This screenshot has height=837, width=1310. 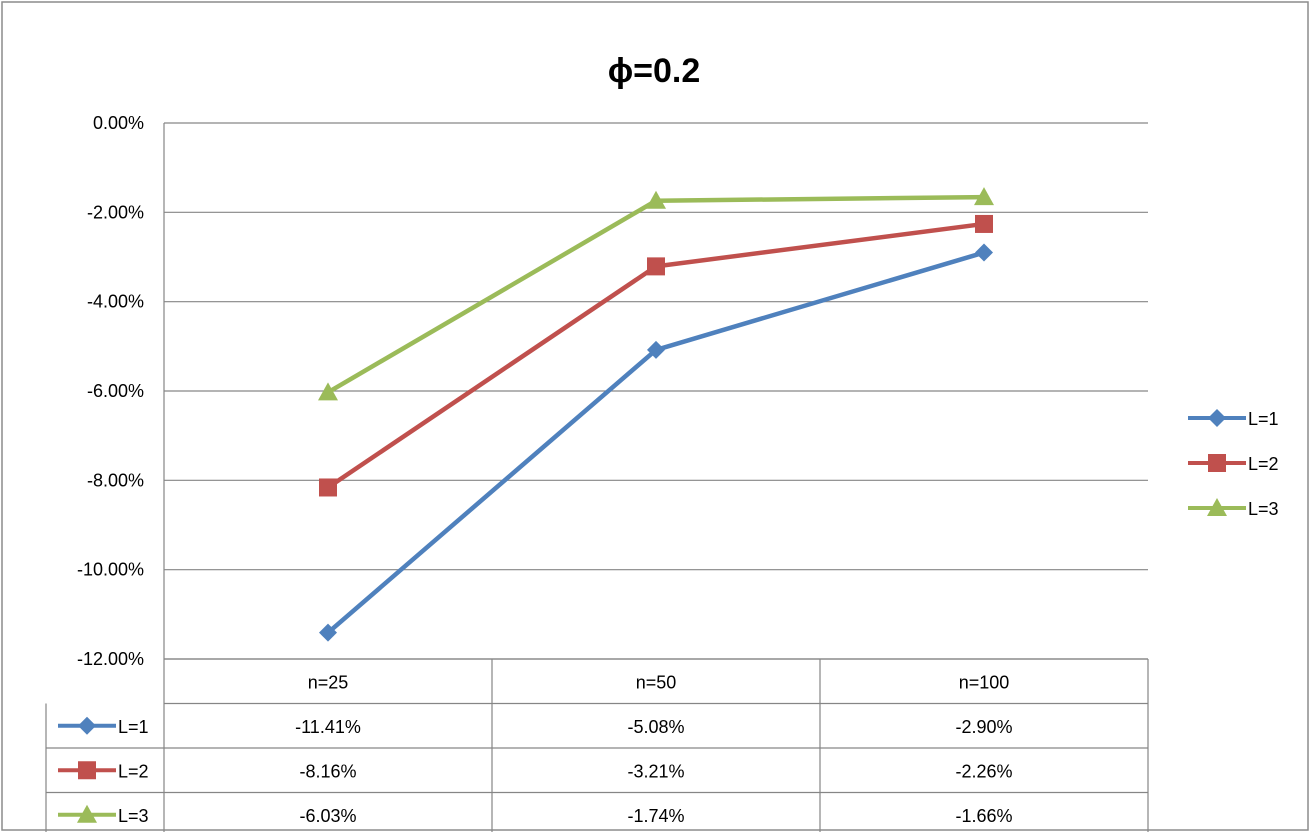 I want to click on x-category-label: n=50, so click(x=656, y=682).